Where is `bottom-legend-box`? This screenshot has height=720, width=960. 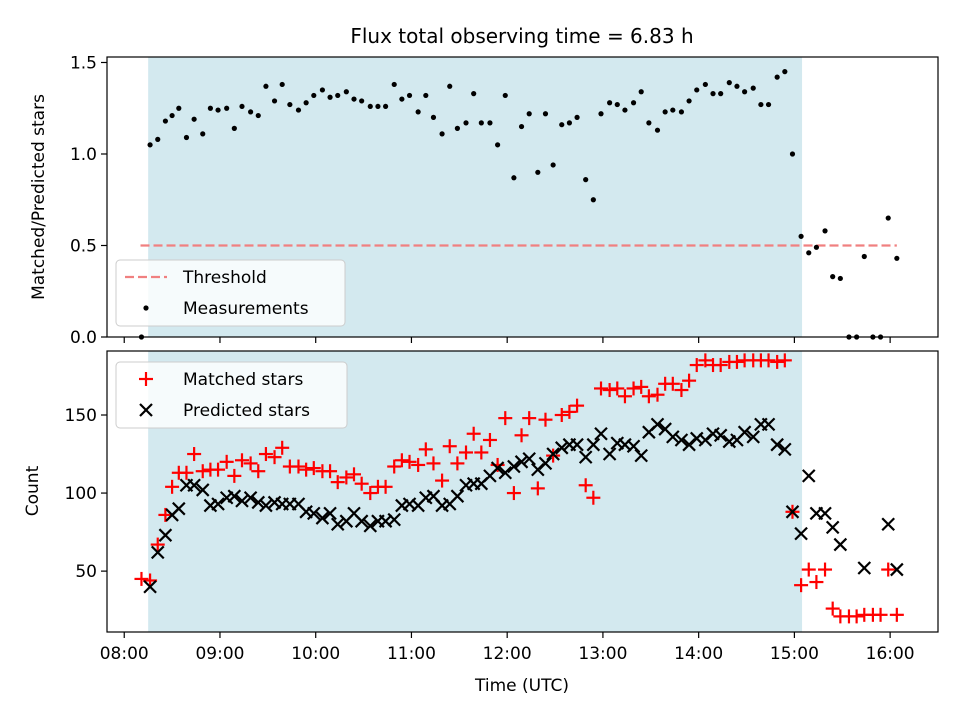
bottom-legend-box is located at coordinates (231, 395).